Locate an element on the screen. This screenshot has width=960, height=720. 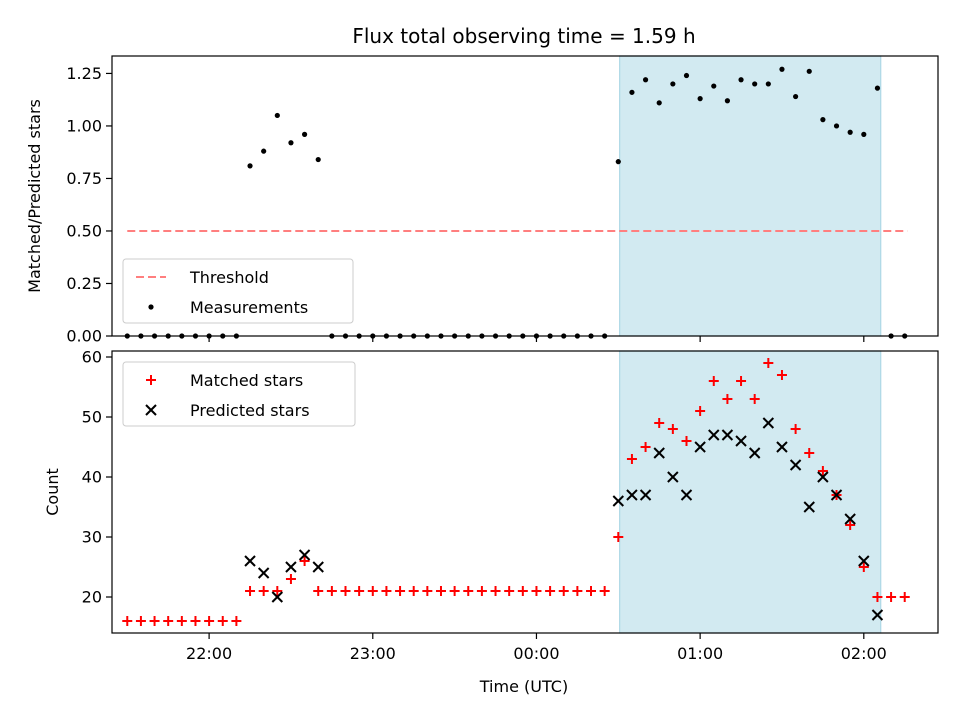
legend-label: Threshold is located at coordinates (229, 277).